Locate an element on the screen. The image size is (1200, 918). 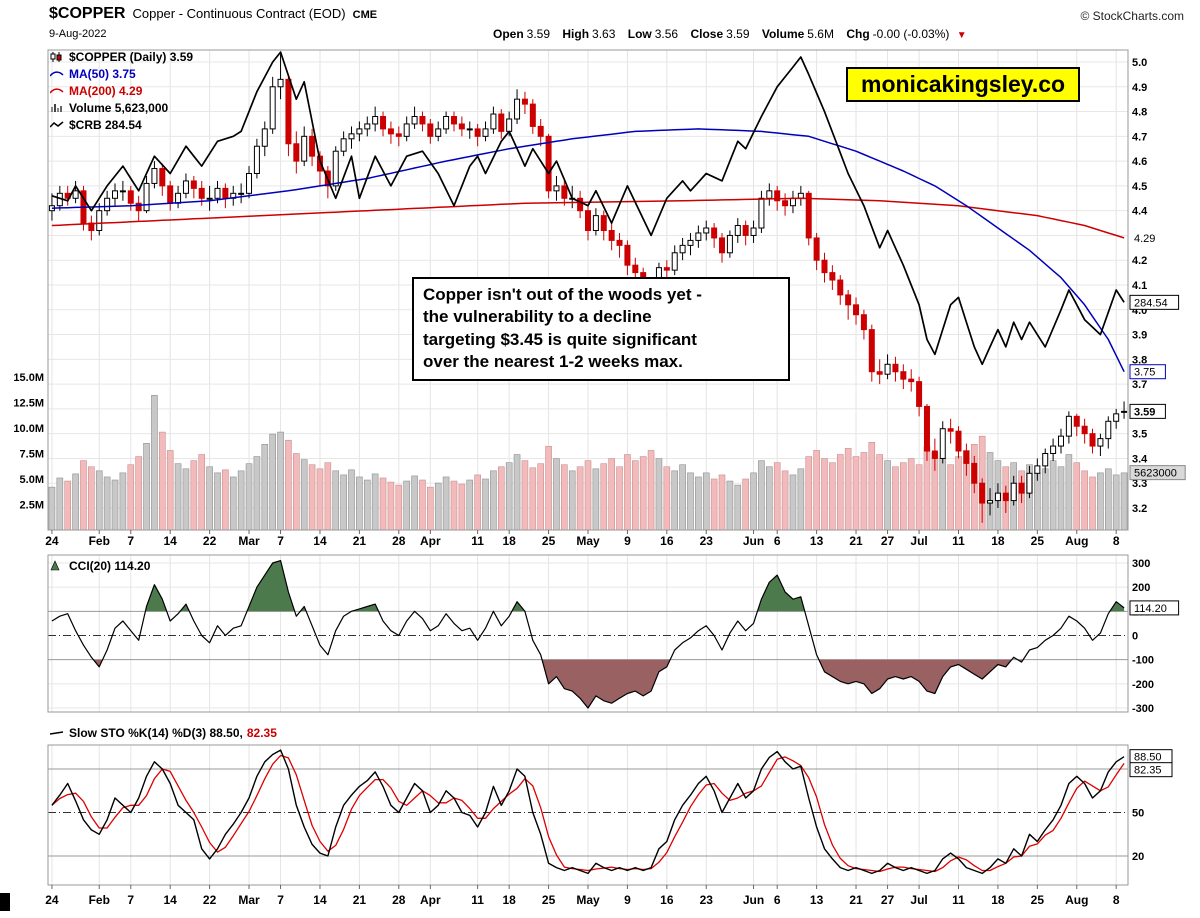
svg-text: 16 is located at coordinates (667, 900).